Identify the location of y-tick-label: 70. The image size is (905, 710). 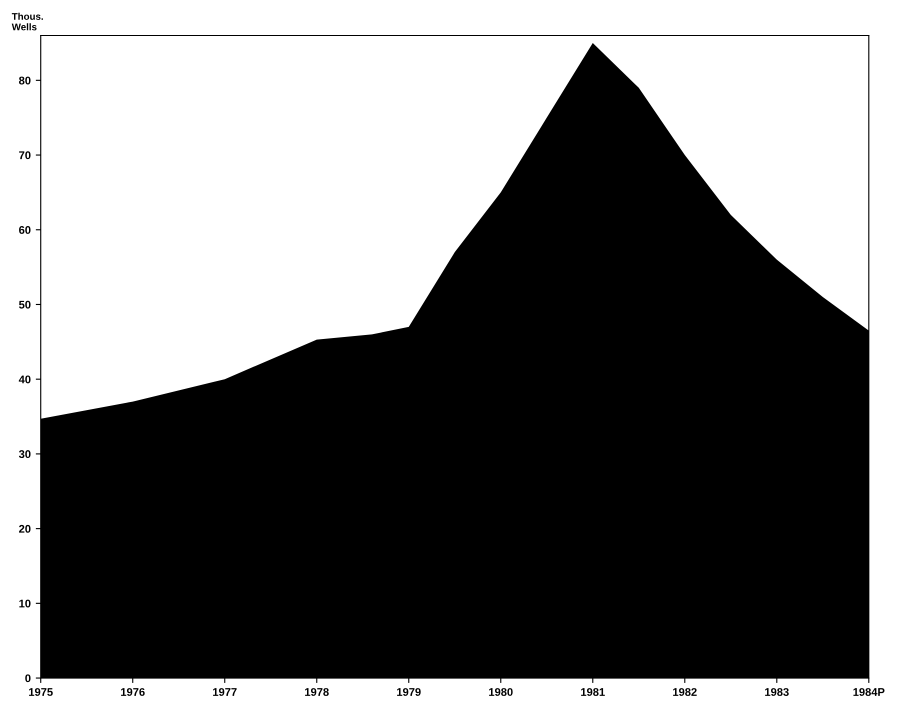
(25, 155).